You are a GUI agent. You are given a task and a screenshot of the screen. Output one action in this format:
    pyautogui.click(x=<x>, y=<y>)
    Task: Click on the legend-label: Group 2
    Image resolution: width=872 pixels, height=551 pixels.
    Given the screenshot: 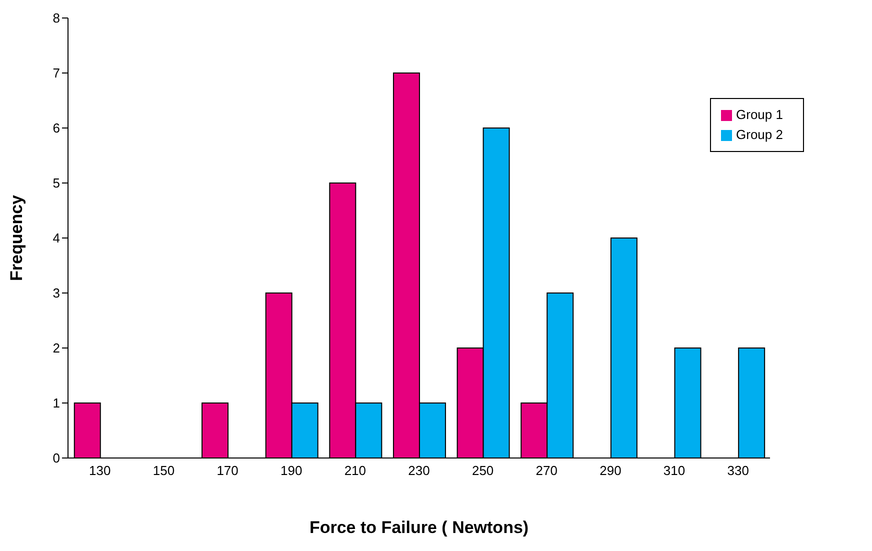 What is the action you would take?
    pyautogui.click(x=759, y=134)
    